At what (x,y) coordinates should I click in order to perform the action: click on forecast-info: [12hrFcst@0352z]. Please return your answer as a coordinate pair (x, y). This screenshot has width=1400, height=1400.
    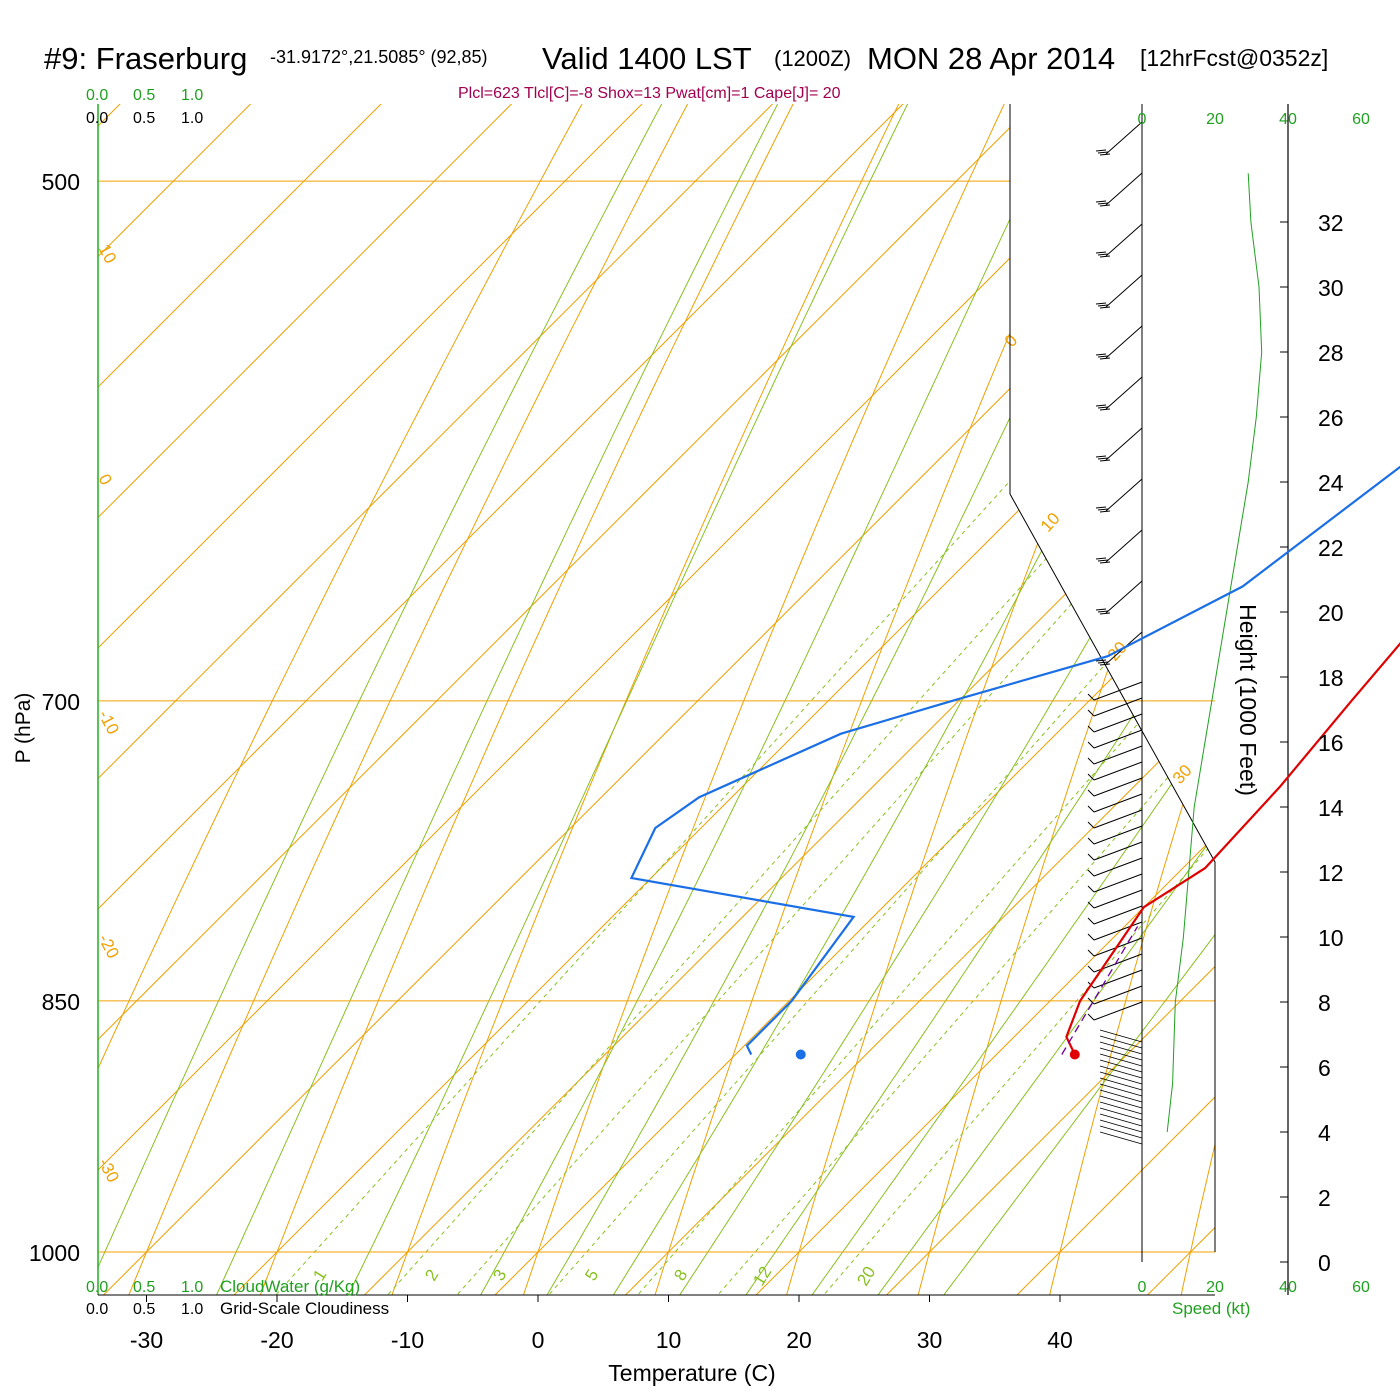
    Looking at the image, I should click on (1234, 58).